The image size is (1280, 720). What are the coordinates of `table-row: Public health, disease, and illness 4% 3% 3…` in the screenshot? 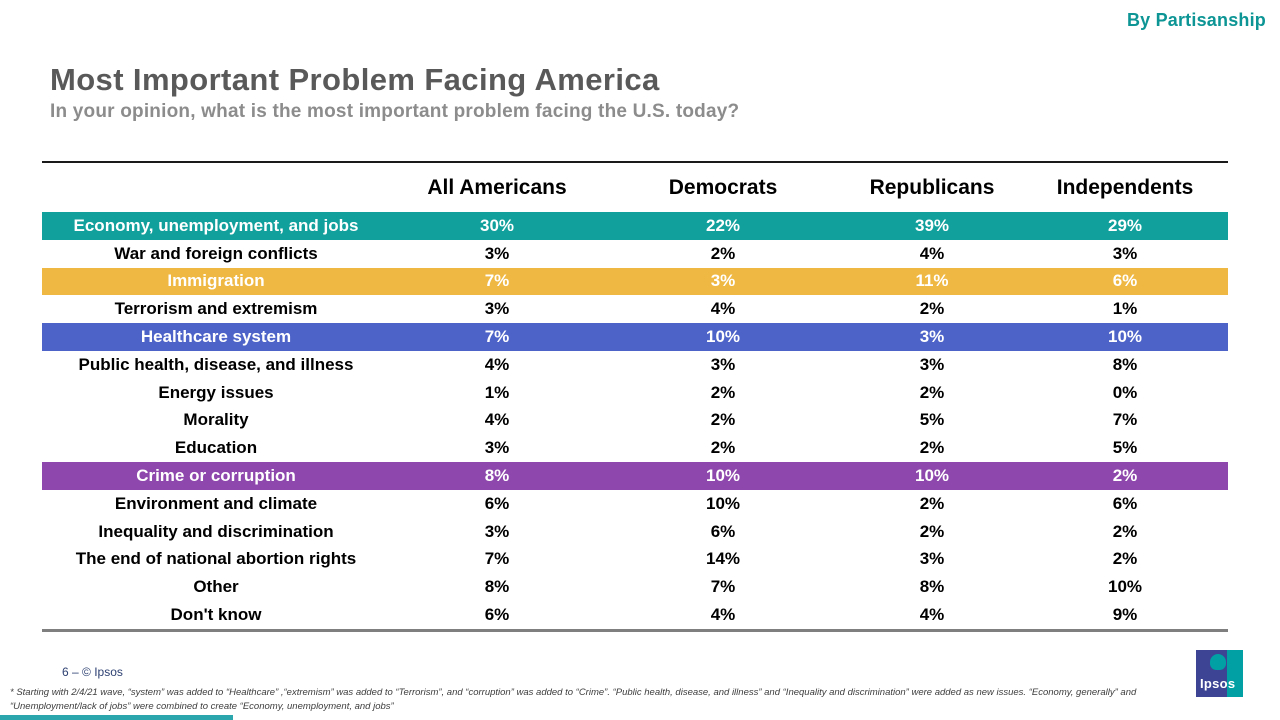 It's located at (635, 364).